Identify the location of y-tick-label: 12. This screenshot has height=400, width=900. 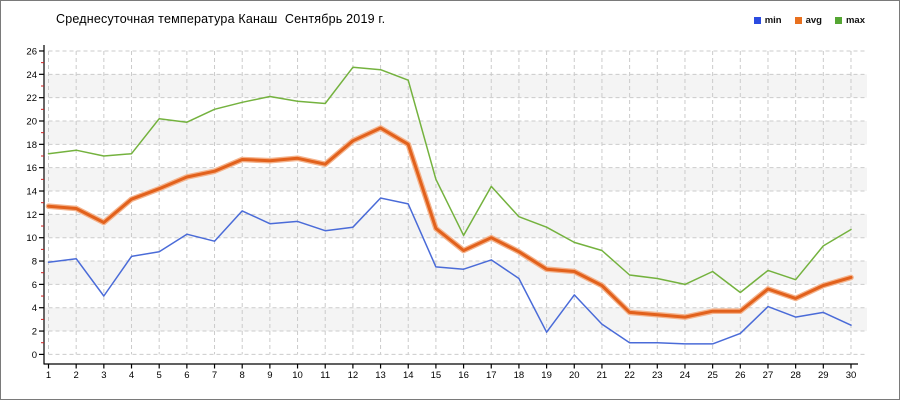
(31, 215).